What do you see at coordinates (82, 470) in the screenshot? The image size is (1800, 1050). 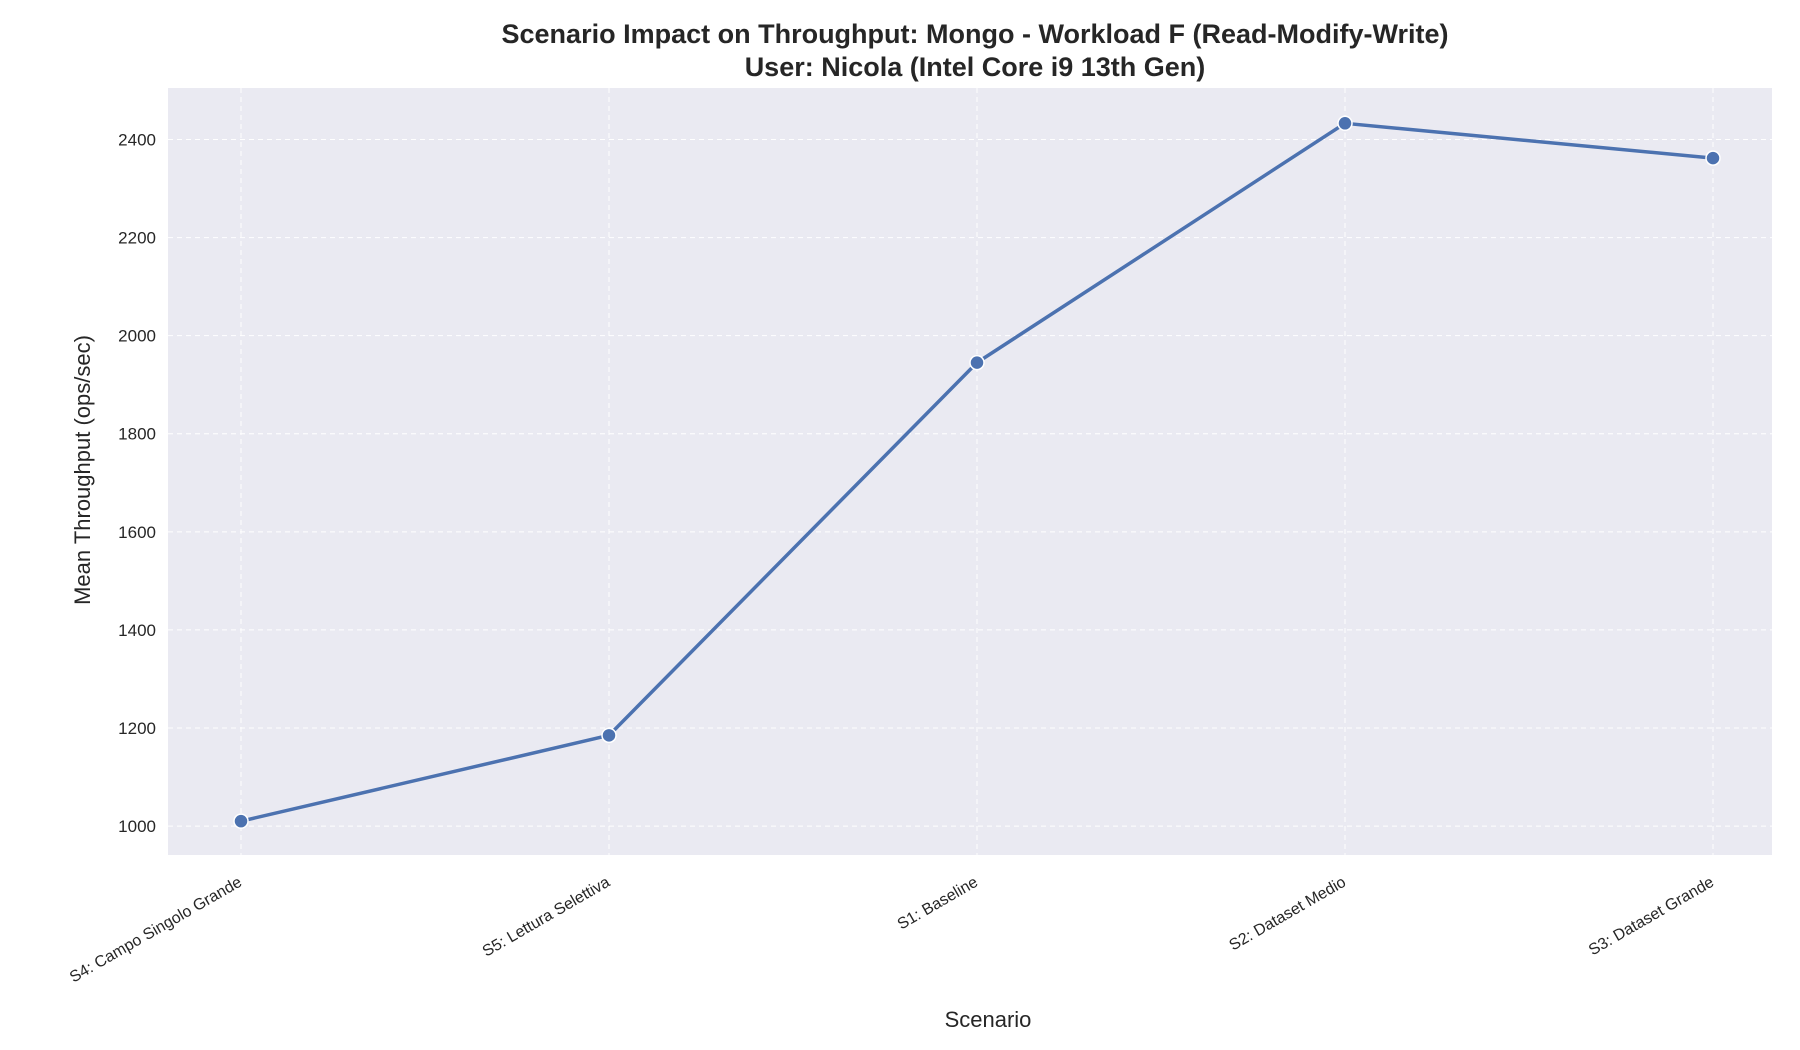 I see `y-axis-label: Mean Throughput (ops/sec)` at bounding box center [82, 470].